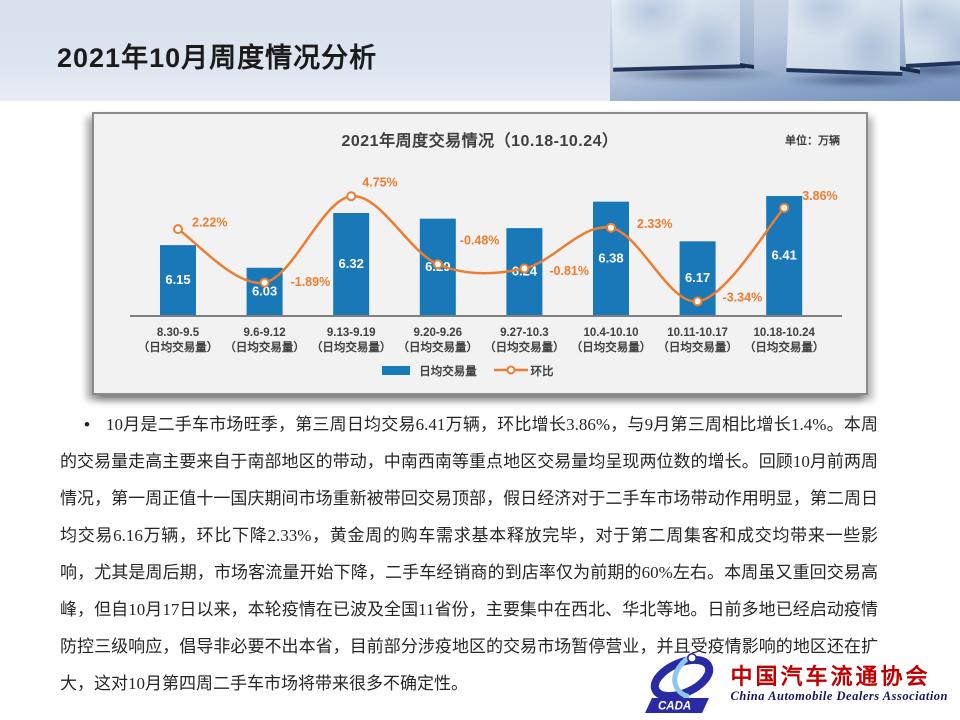  What do you see at coordinates (747, 34) in the screenshot?
I see `cube-side-graphic` at bounding box center [747, 34].